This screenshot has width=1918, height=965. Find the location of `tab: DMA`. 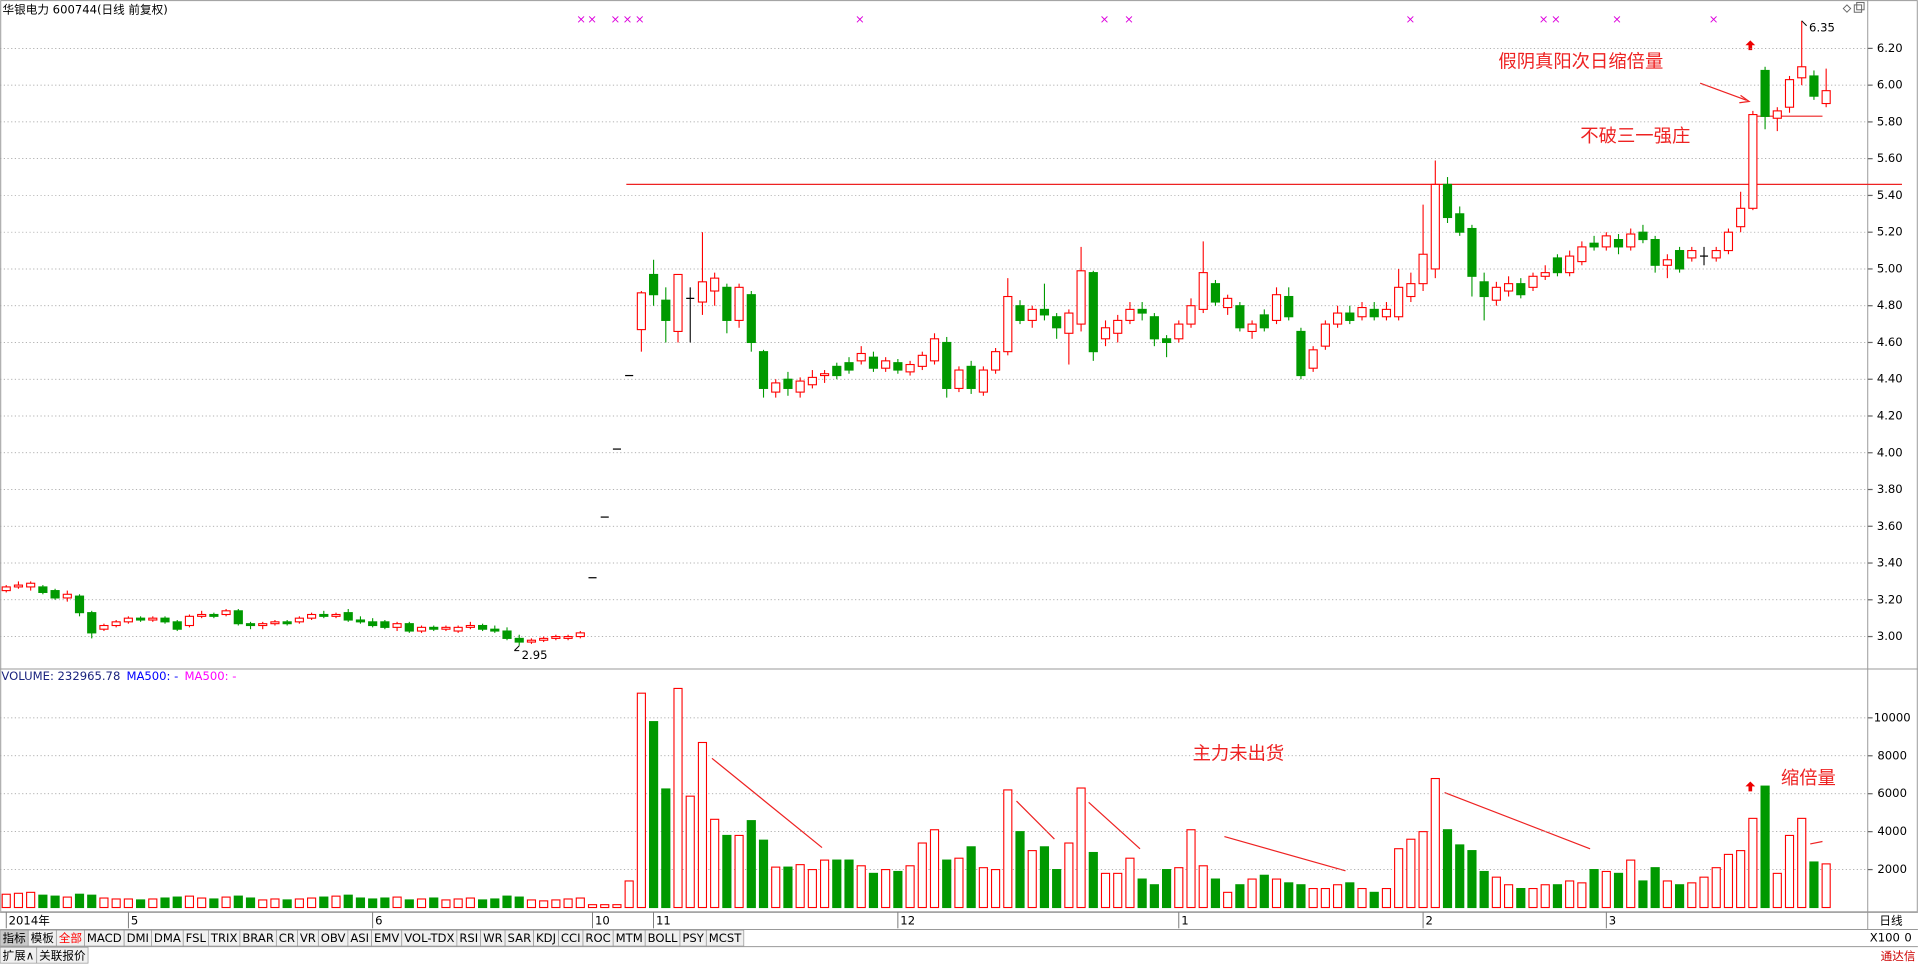

tab: DMA is located at coordinates (167, 938).